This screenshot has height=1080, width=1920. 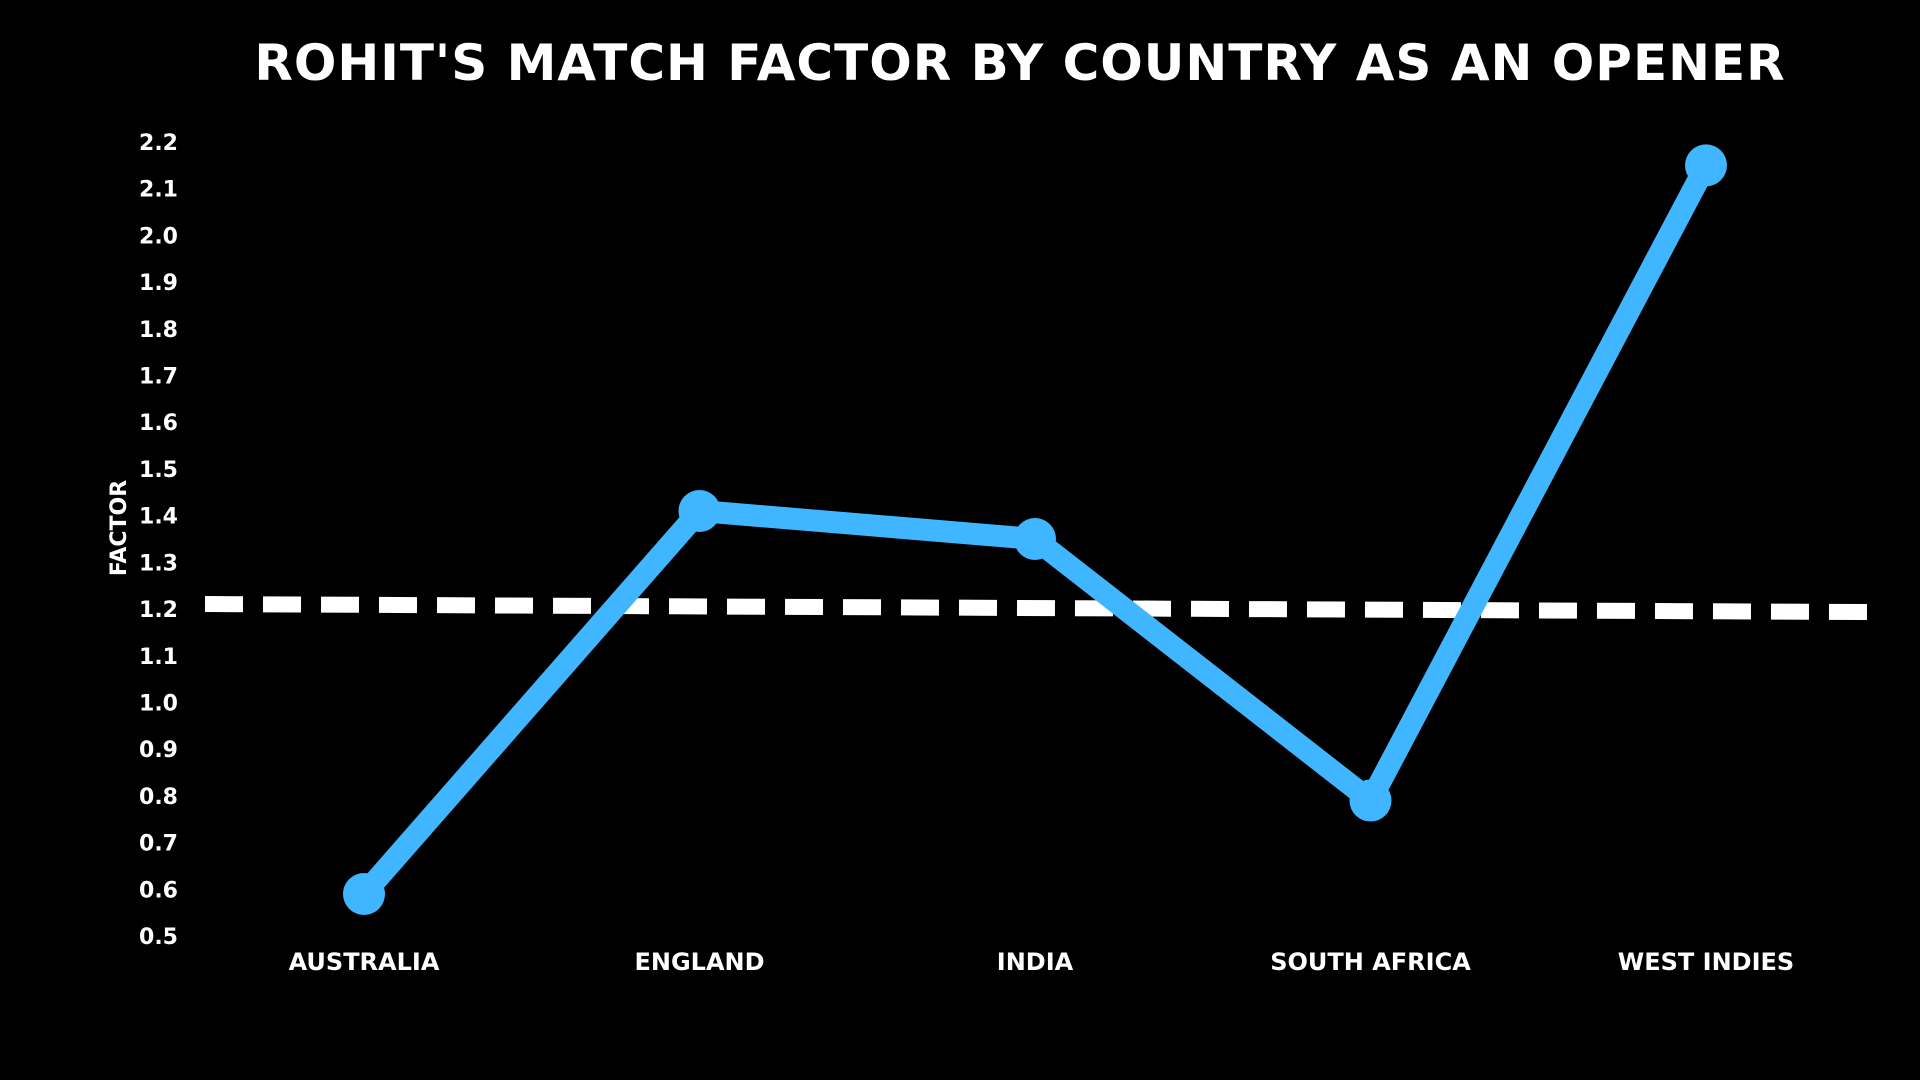 What do you see at coordinates (364, 962) in the screenshot?
I see `x-tick-label: AUSTRALIA` at bounding box center [364, 962].